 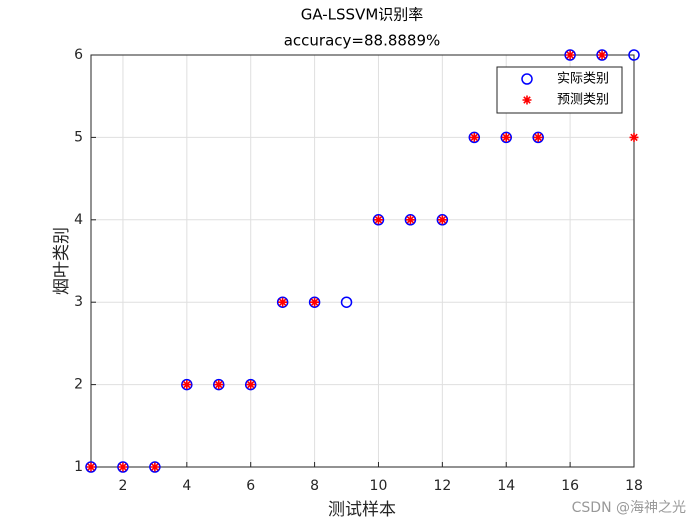 I want to click on watermark: CSDN @海神之光, so click(x=629, y=508).